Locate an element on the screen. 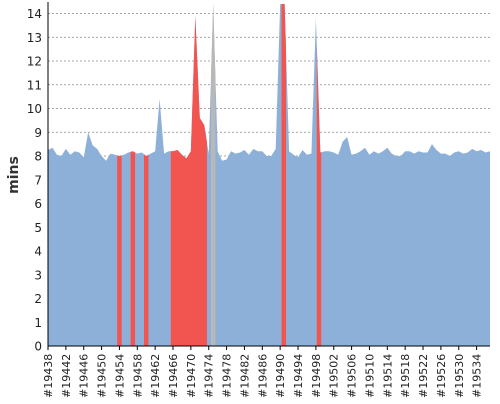  y-tick-label: 7 is located at coordinates (38, 180).